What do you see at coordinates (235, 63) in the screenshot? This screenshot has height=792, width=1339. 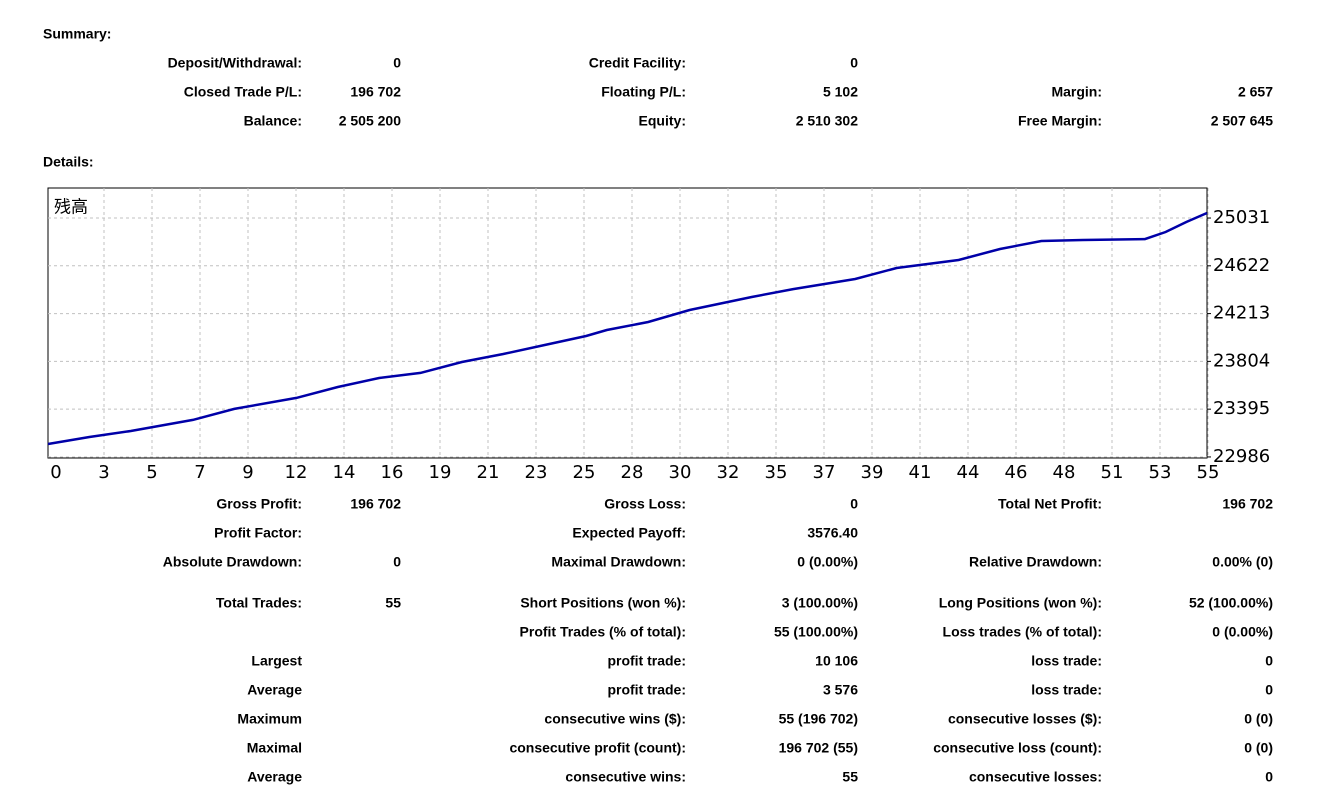 I see `field-label: Deposit/Withdrawal:` at bounding box center [235, 63].